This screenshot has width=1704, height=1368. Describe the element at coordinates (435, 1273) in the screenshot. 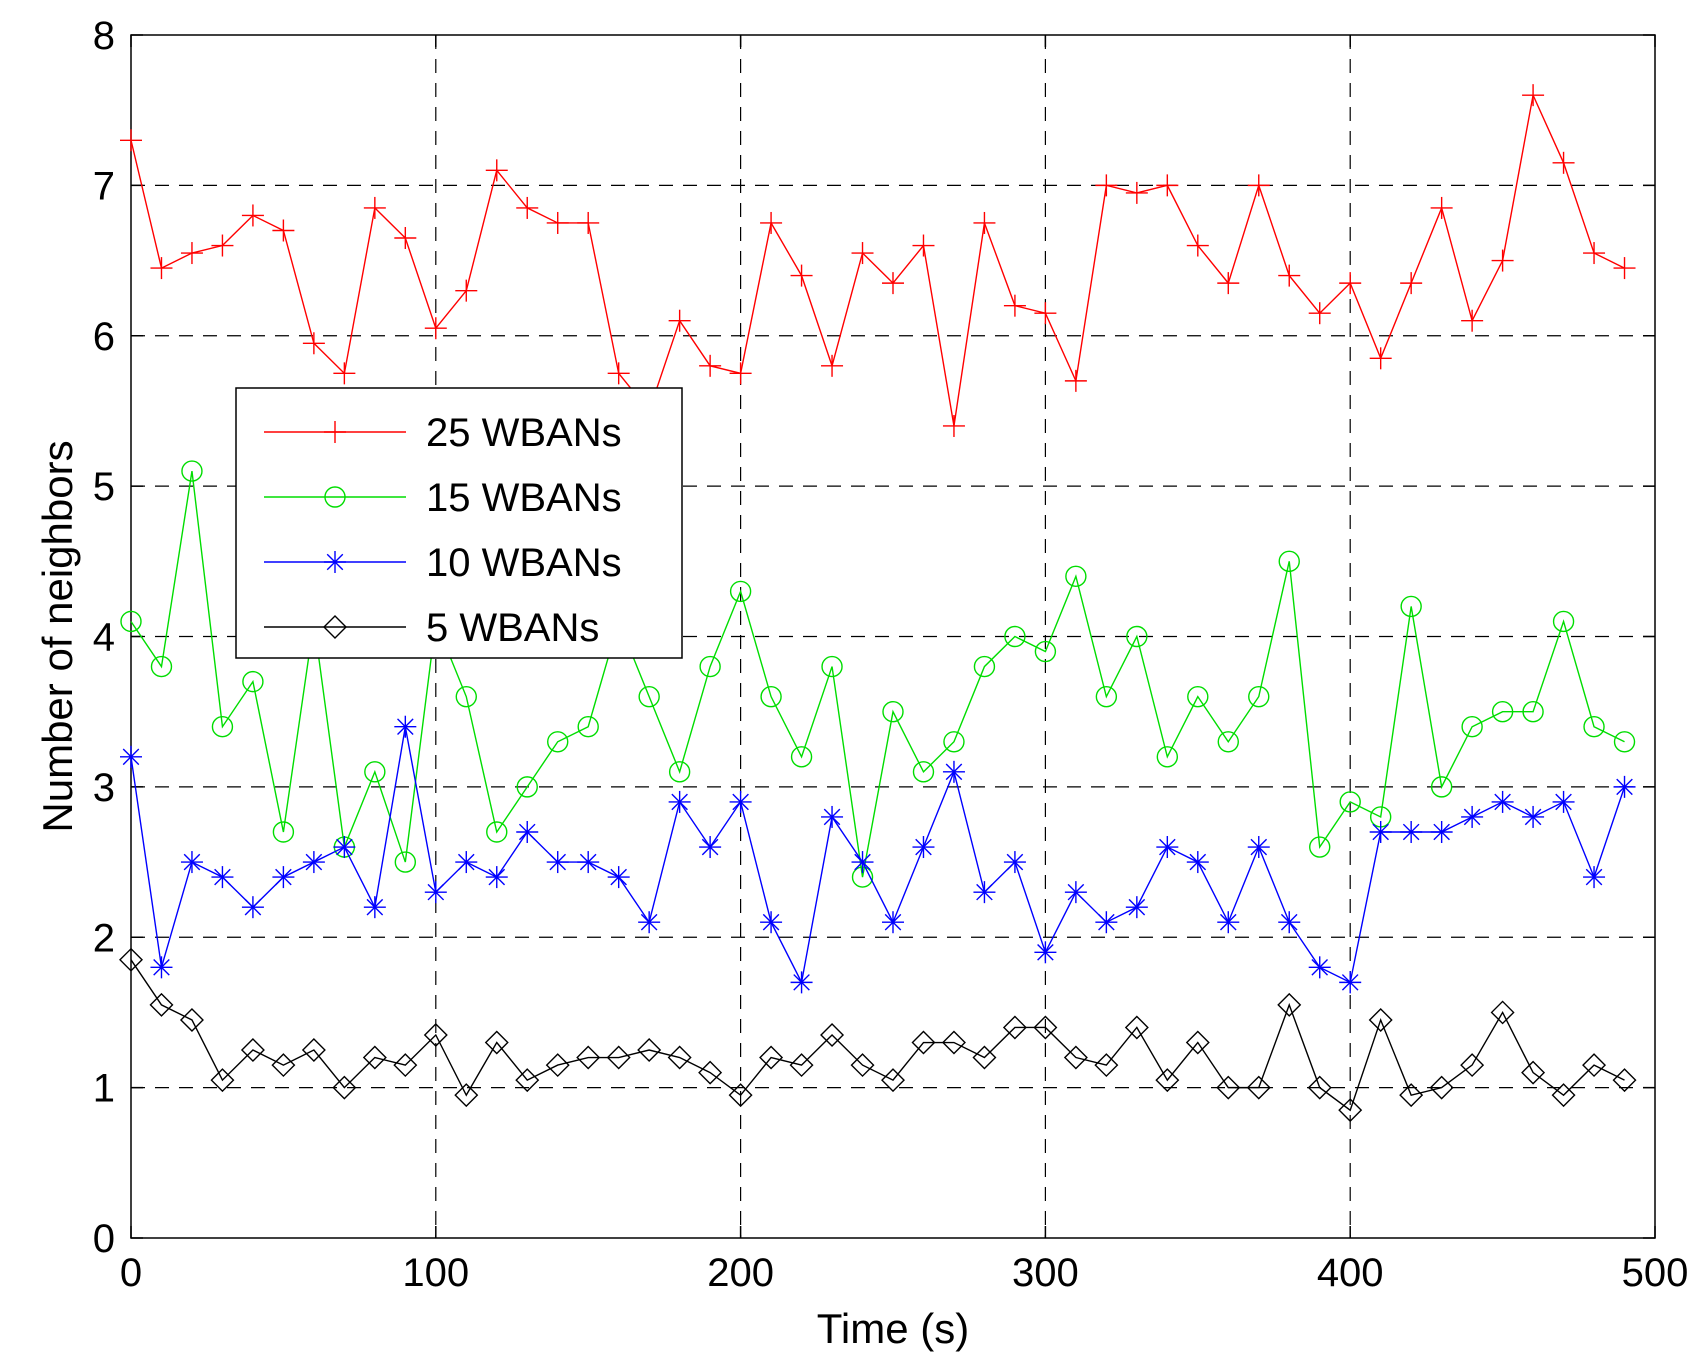

I see `x-tick-label: 100` at that location.